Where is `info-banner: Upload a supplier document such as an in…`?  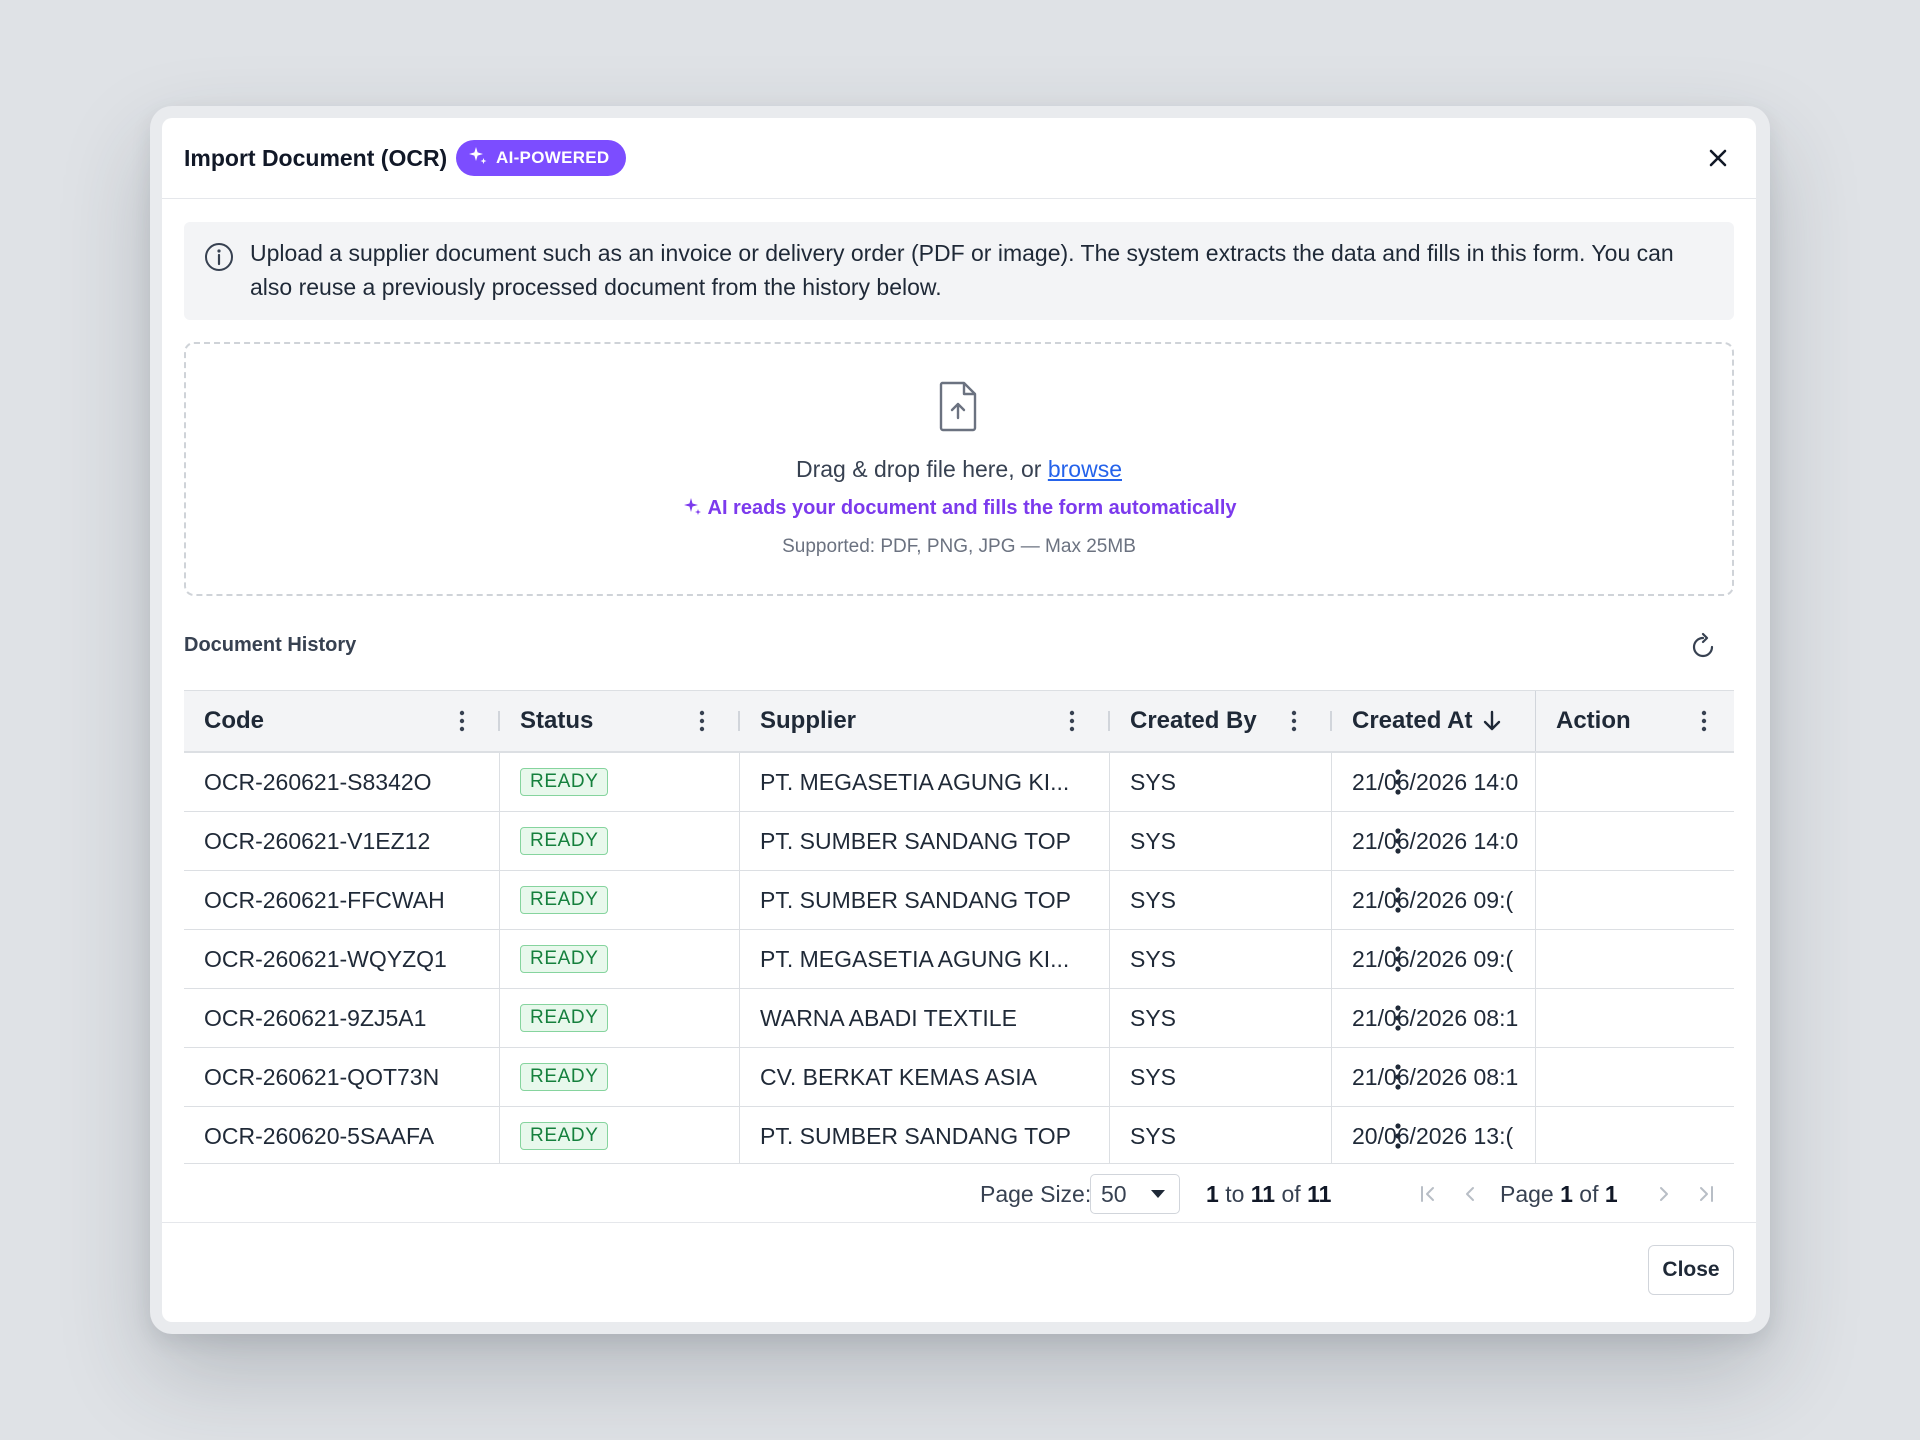 info-banner: Upload a supplier document such as an in… is located at coordinates (959, 271).